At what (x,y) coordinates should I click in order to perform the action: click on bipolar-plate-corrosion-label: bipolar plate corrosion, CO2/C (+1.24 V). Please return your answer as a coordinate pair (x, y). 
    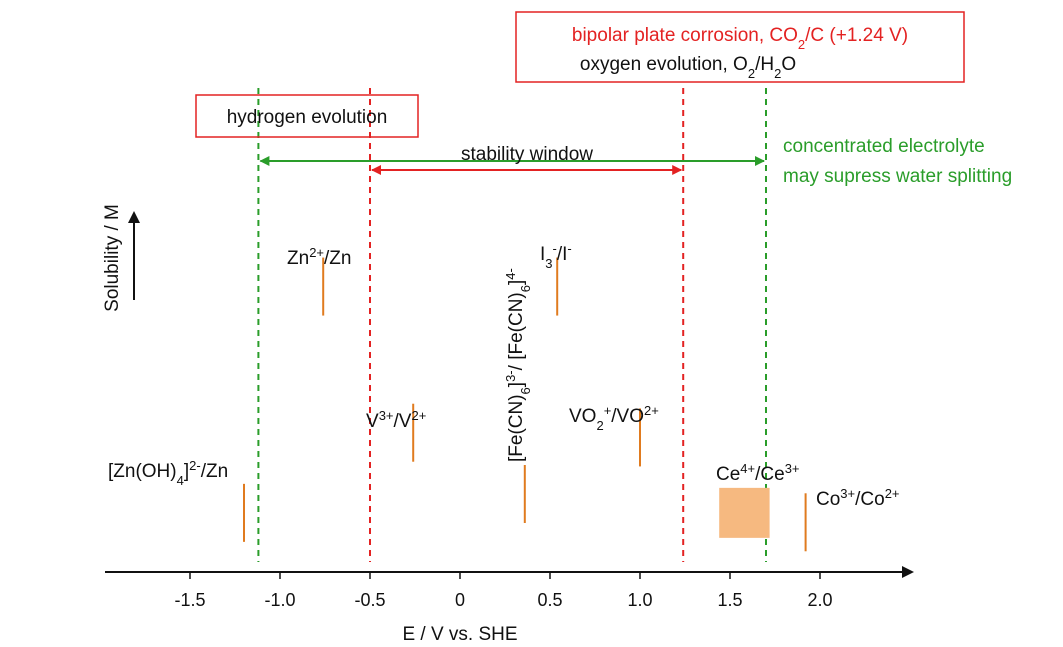
    Looking at the image, I should click on (740, 38).